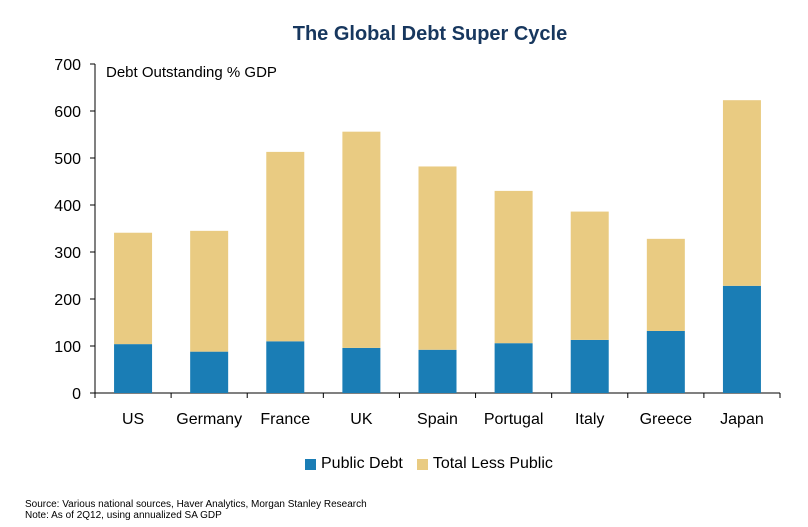  Describe the element at coordinates (67, 253) in the screenshot. I see `y-tick-label: 300` at that location.